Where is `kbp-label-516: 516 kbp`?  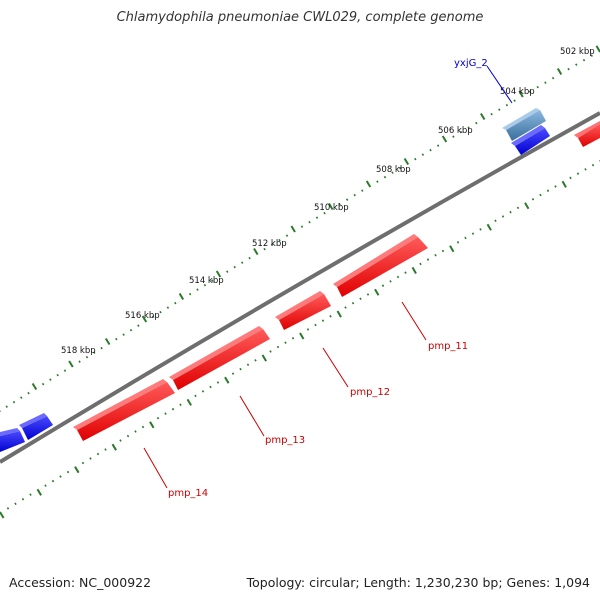 kbp-label-516: 516 kbp is located at coordinates (142, 316).